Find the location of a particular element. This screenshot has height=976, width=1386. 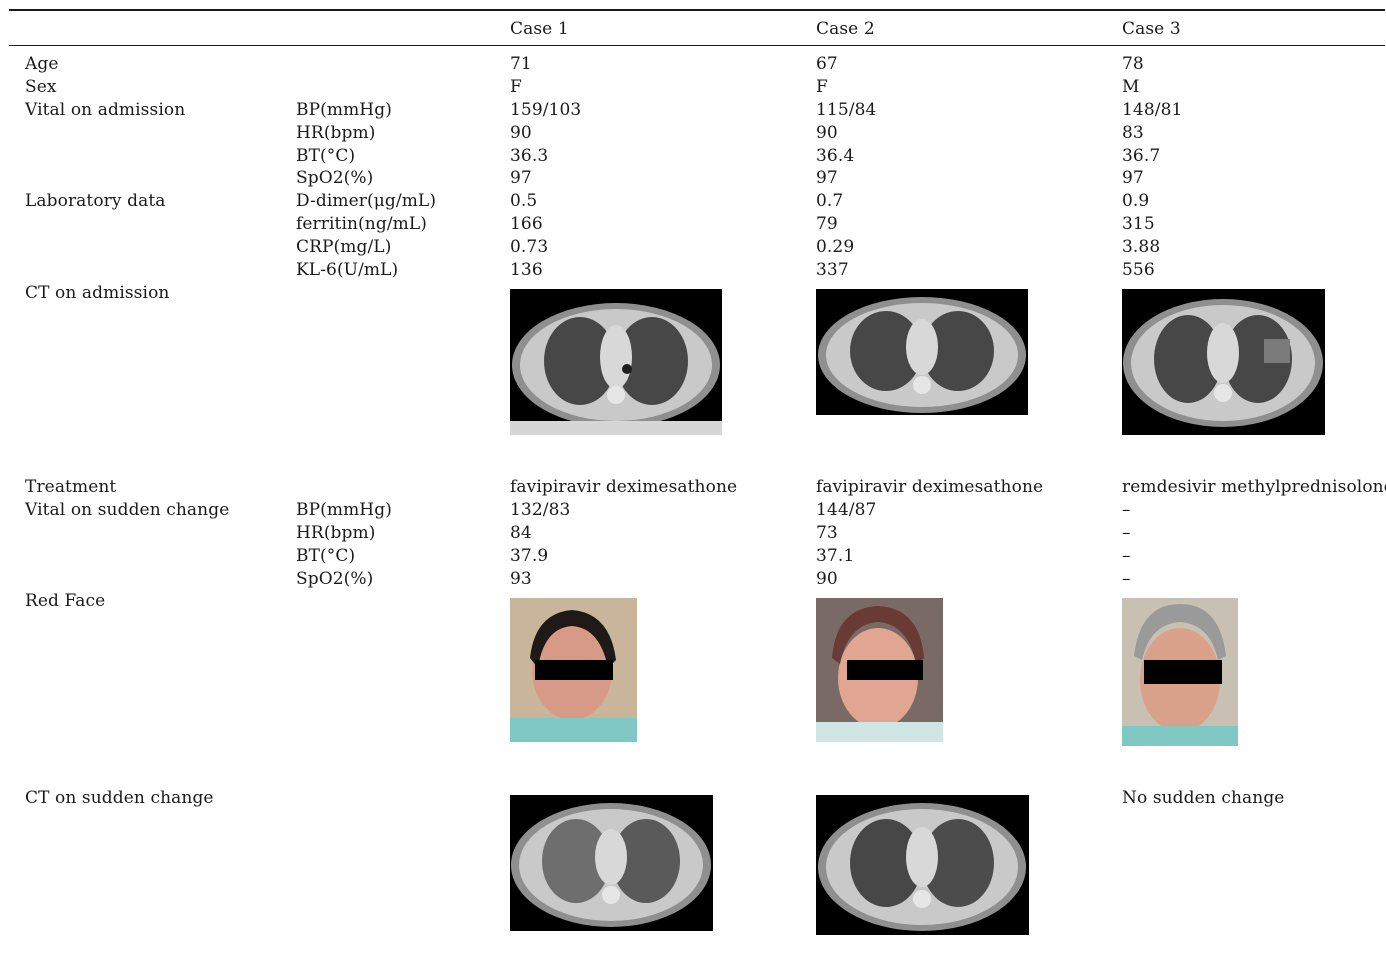

cell-sex-case1: F is located at coordinates (516, 87).